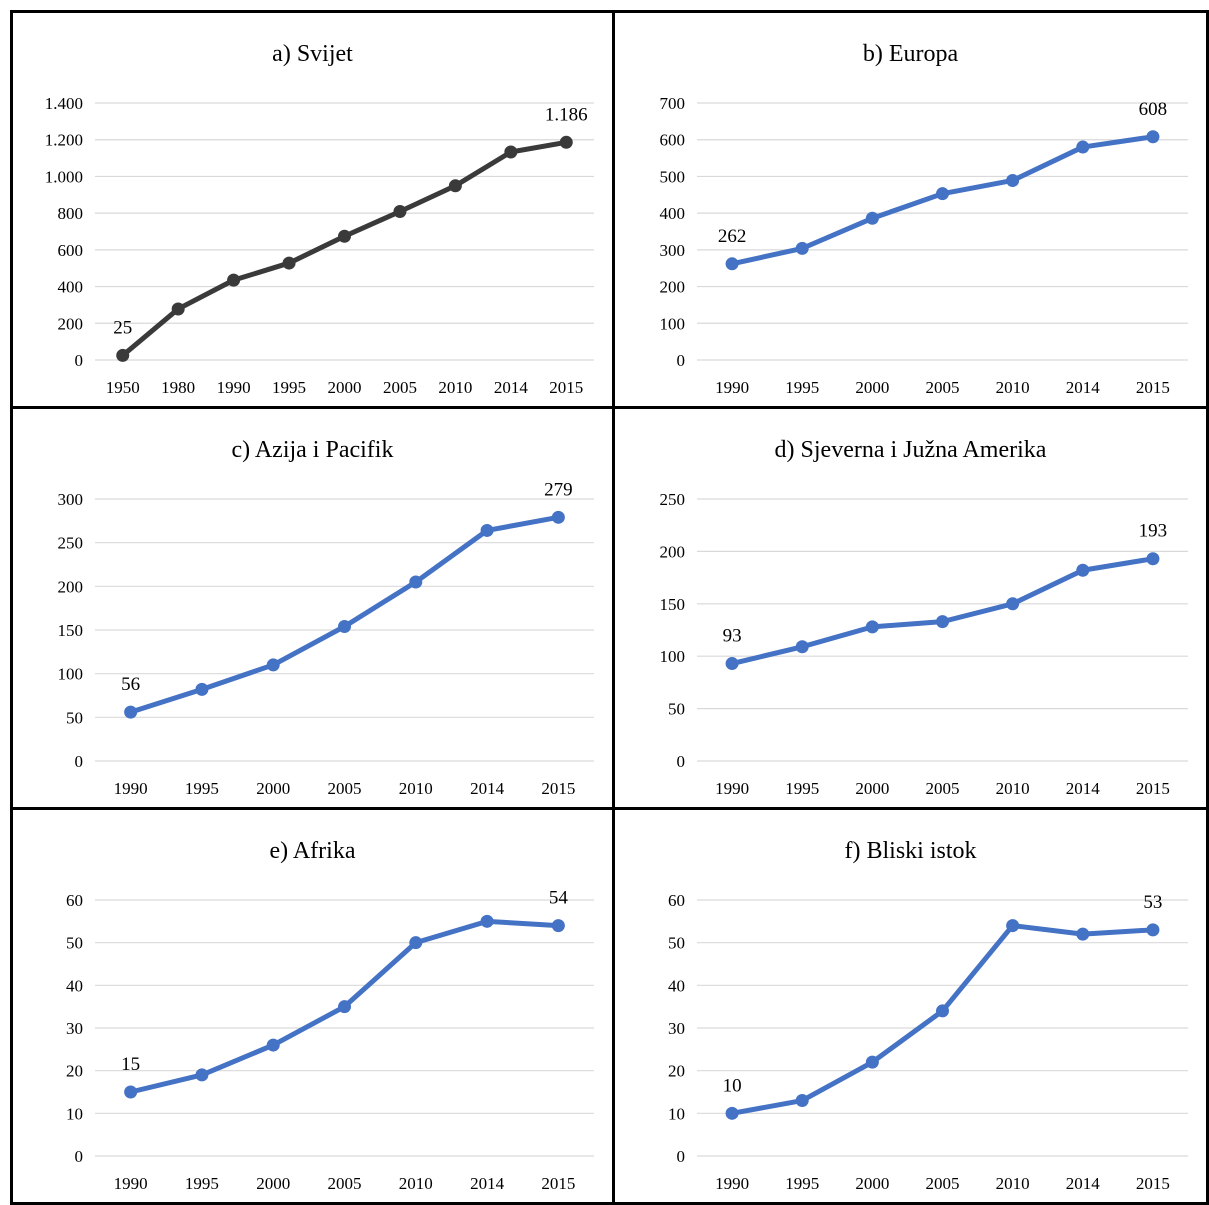 The width and height of the screenshot is (1209, 1205). Describe the element at coordinates (676, 1028) in the screenshot. I see `y-tick-label: 30` at that location.